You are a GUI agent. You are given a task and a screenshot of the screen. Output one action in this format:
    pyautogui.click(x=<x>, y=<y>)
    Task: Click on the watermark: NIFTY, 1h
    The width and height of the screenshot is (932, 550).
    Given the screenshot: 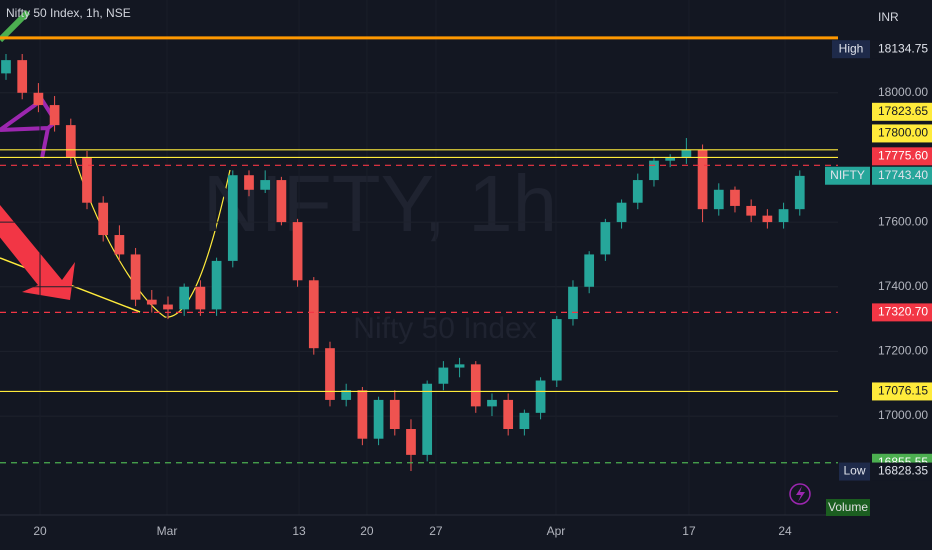 What is the action you would take?
    pyautogui.click(x=380, y=203)
    